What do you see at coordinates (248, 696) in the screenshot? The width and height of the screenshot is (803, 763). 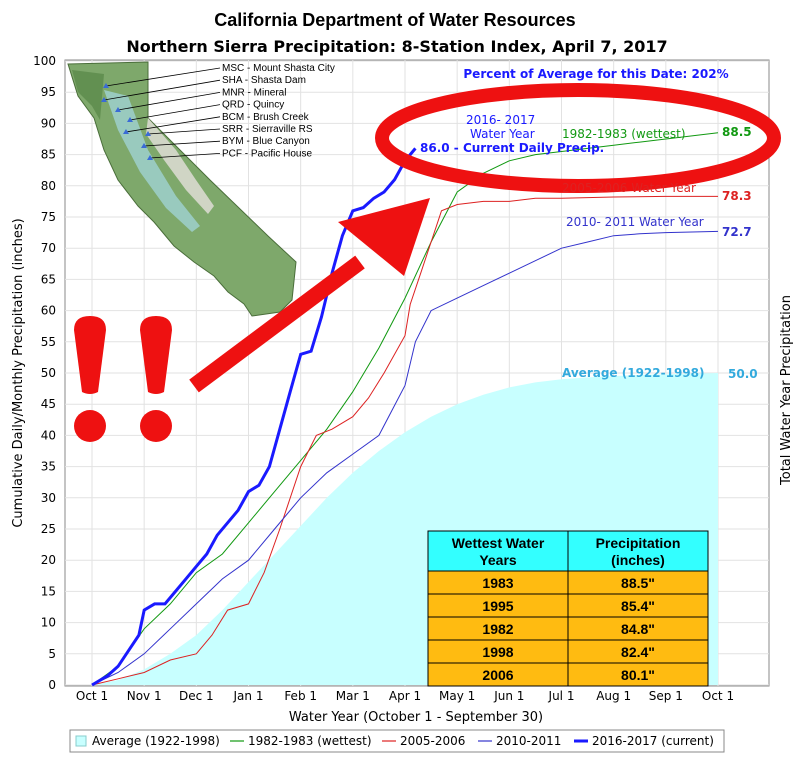 I see `x-tick-label: Jan 1` at bounding box center [248, 696].